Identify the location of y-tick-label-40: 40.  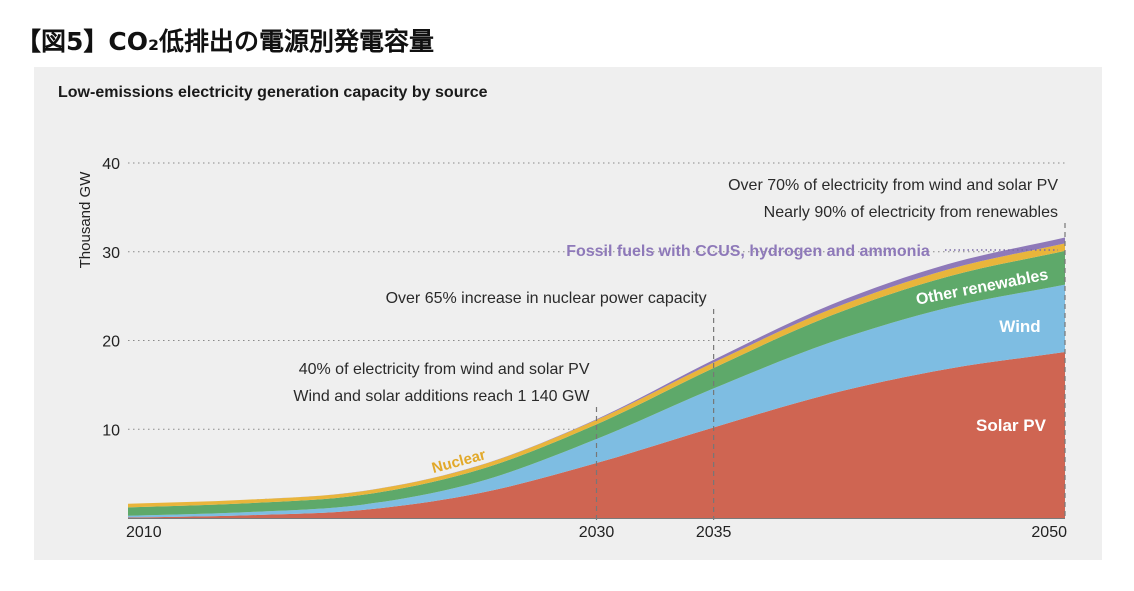
(111, 164).